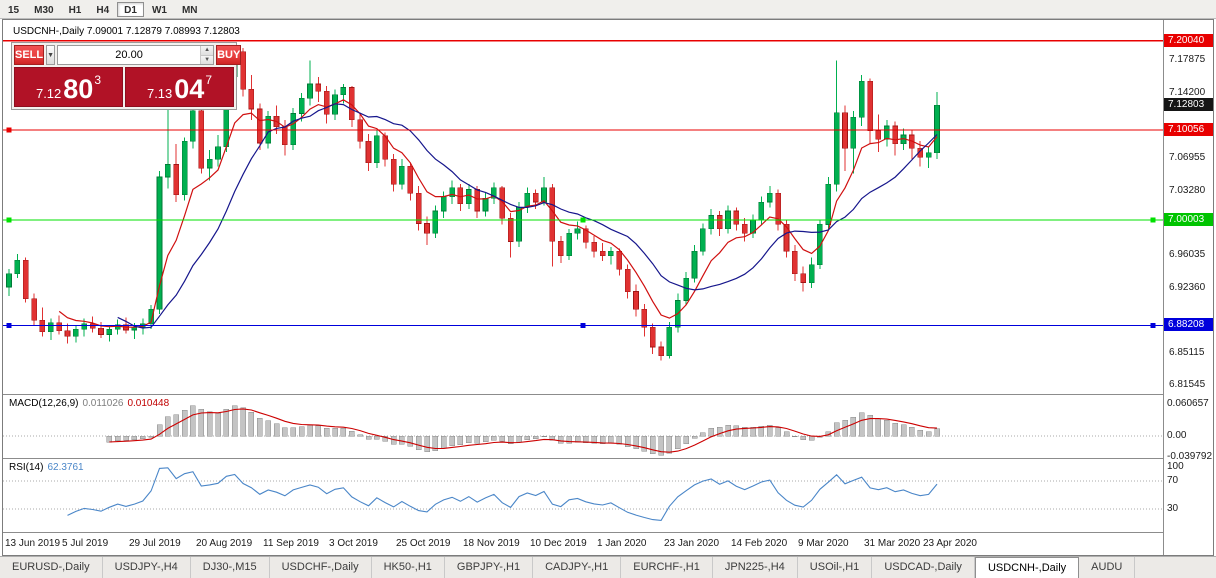  What do you see at coordinates (103, 403) in the screenshot?
I see `macd-main-value: 0.011026` at bounding box center [103, 403].